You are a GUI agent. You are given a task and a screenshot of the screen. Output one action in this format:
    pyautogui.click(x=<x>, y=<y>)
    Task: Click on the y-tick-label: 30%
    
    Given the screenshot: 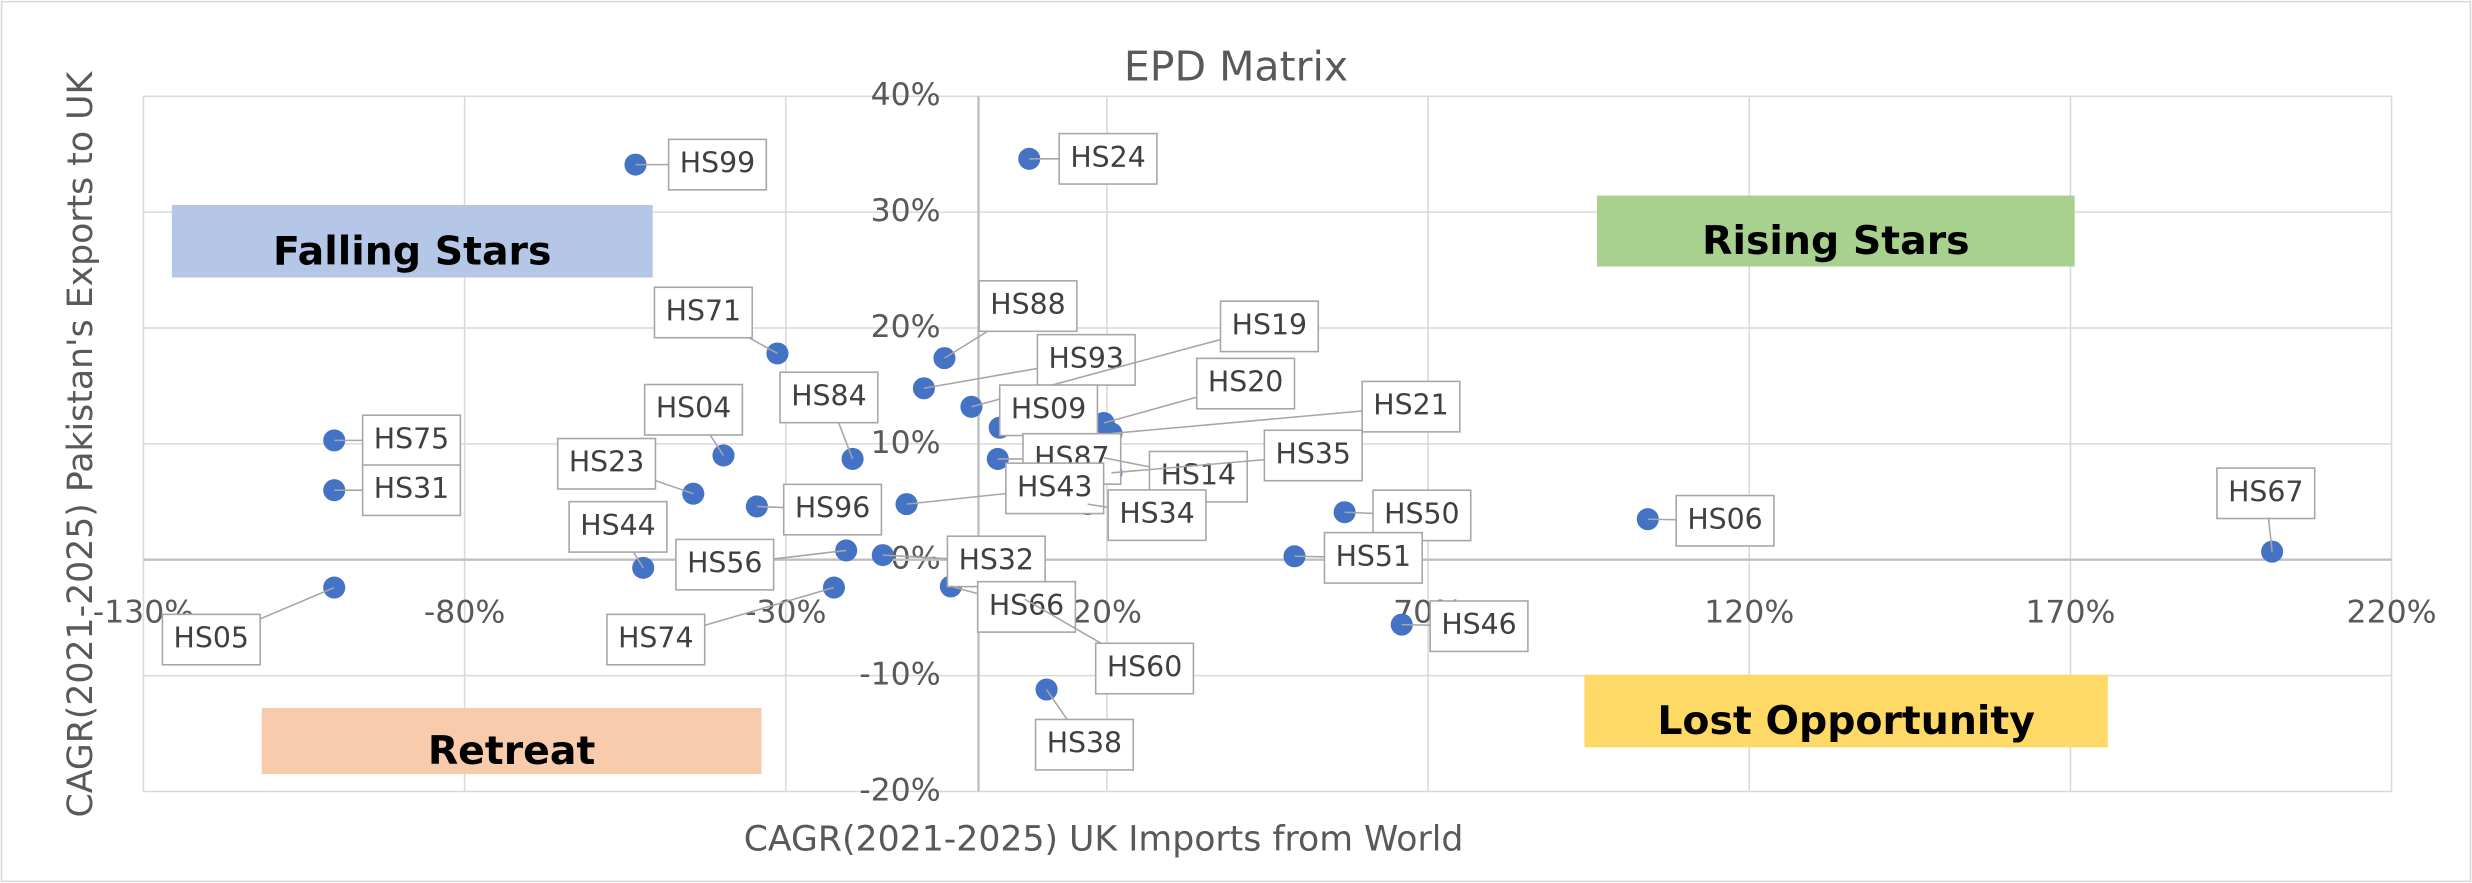 What is the action you would take?
    pyautogui.click(x=906, y=211)
    